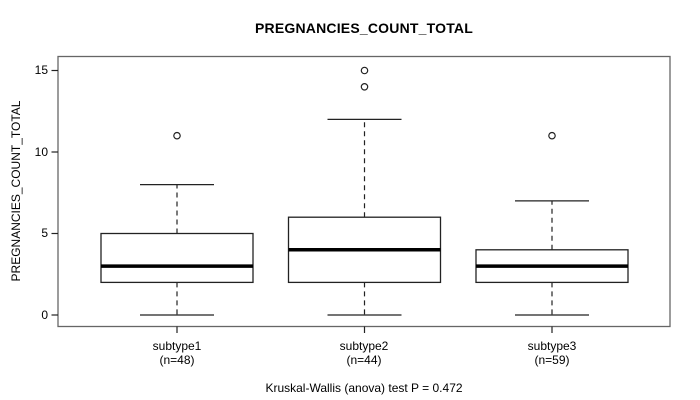 The height and width of the screenshot is (400, 700). Describe the element at coordinates (44, 233) in the screenshot. I see `y-tick-label-5: 5` at that location.